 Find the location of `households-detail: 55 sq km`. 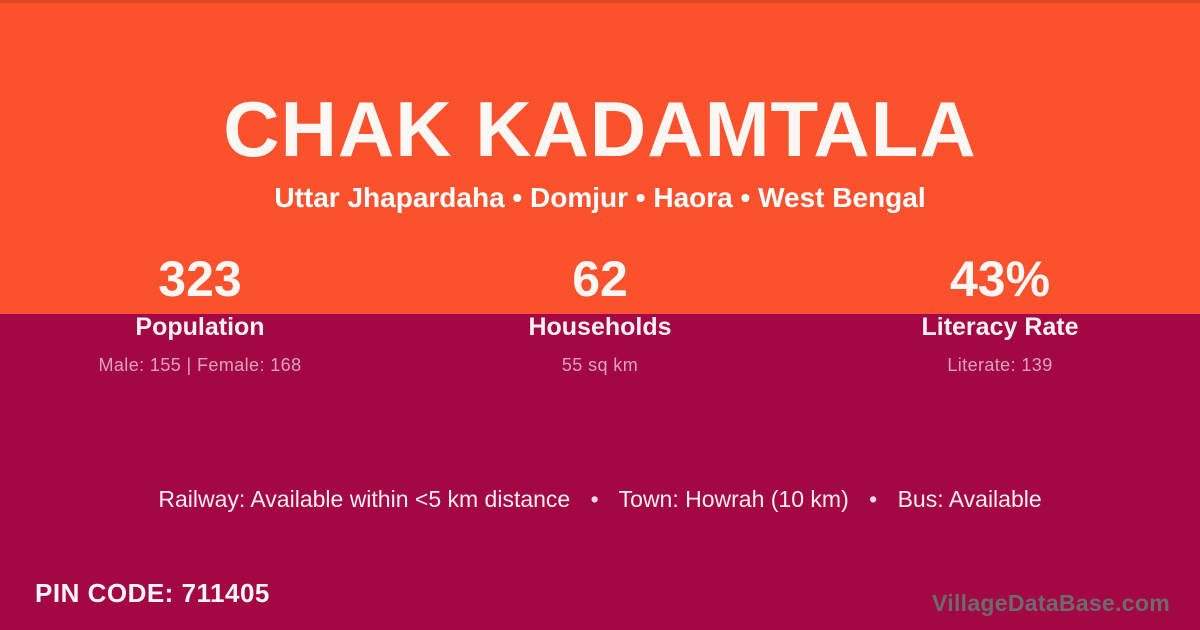

households-detail: 55 sq km is located at coordinates (600, 365).